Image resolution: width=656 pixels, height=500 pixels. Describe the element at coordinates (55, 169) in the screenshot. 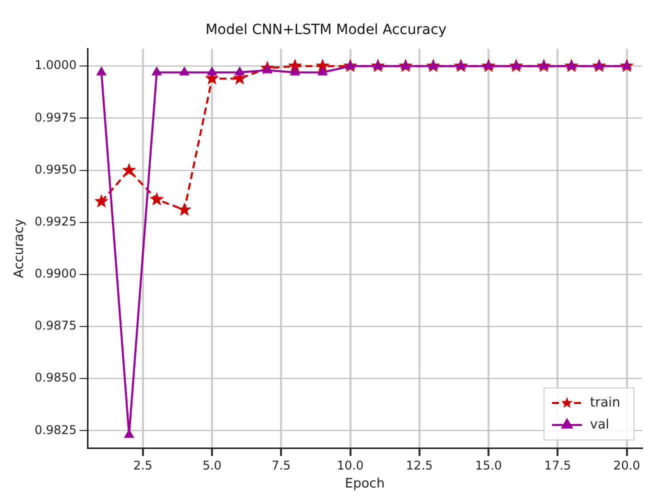

I see `y-tick-label: 0.9950` at that location.